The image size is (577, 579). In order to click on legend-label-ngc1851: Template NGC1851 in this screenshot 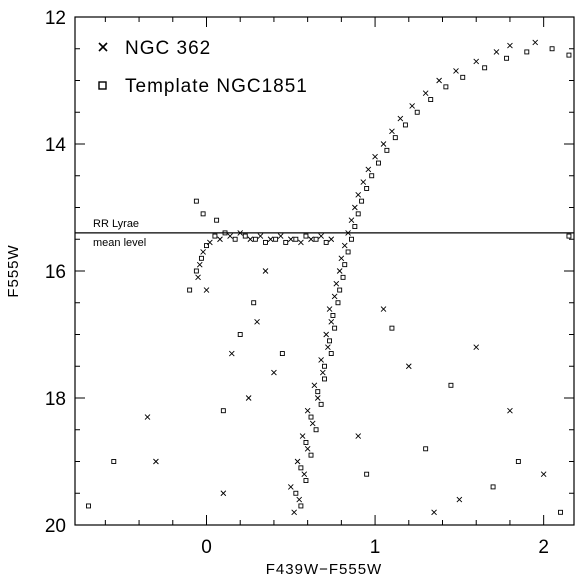, I will do `click(216, 86)`.